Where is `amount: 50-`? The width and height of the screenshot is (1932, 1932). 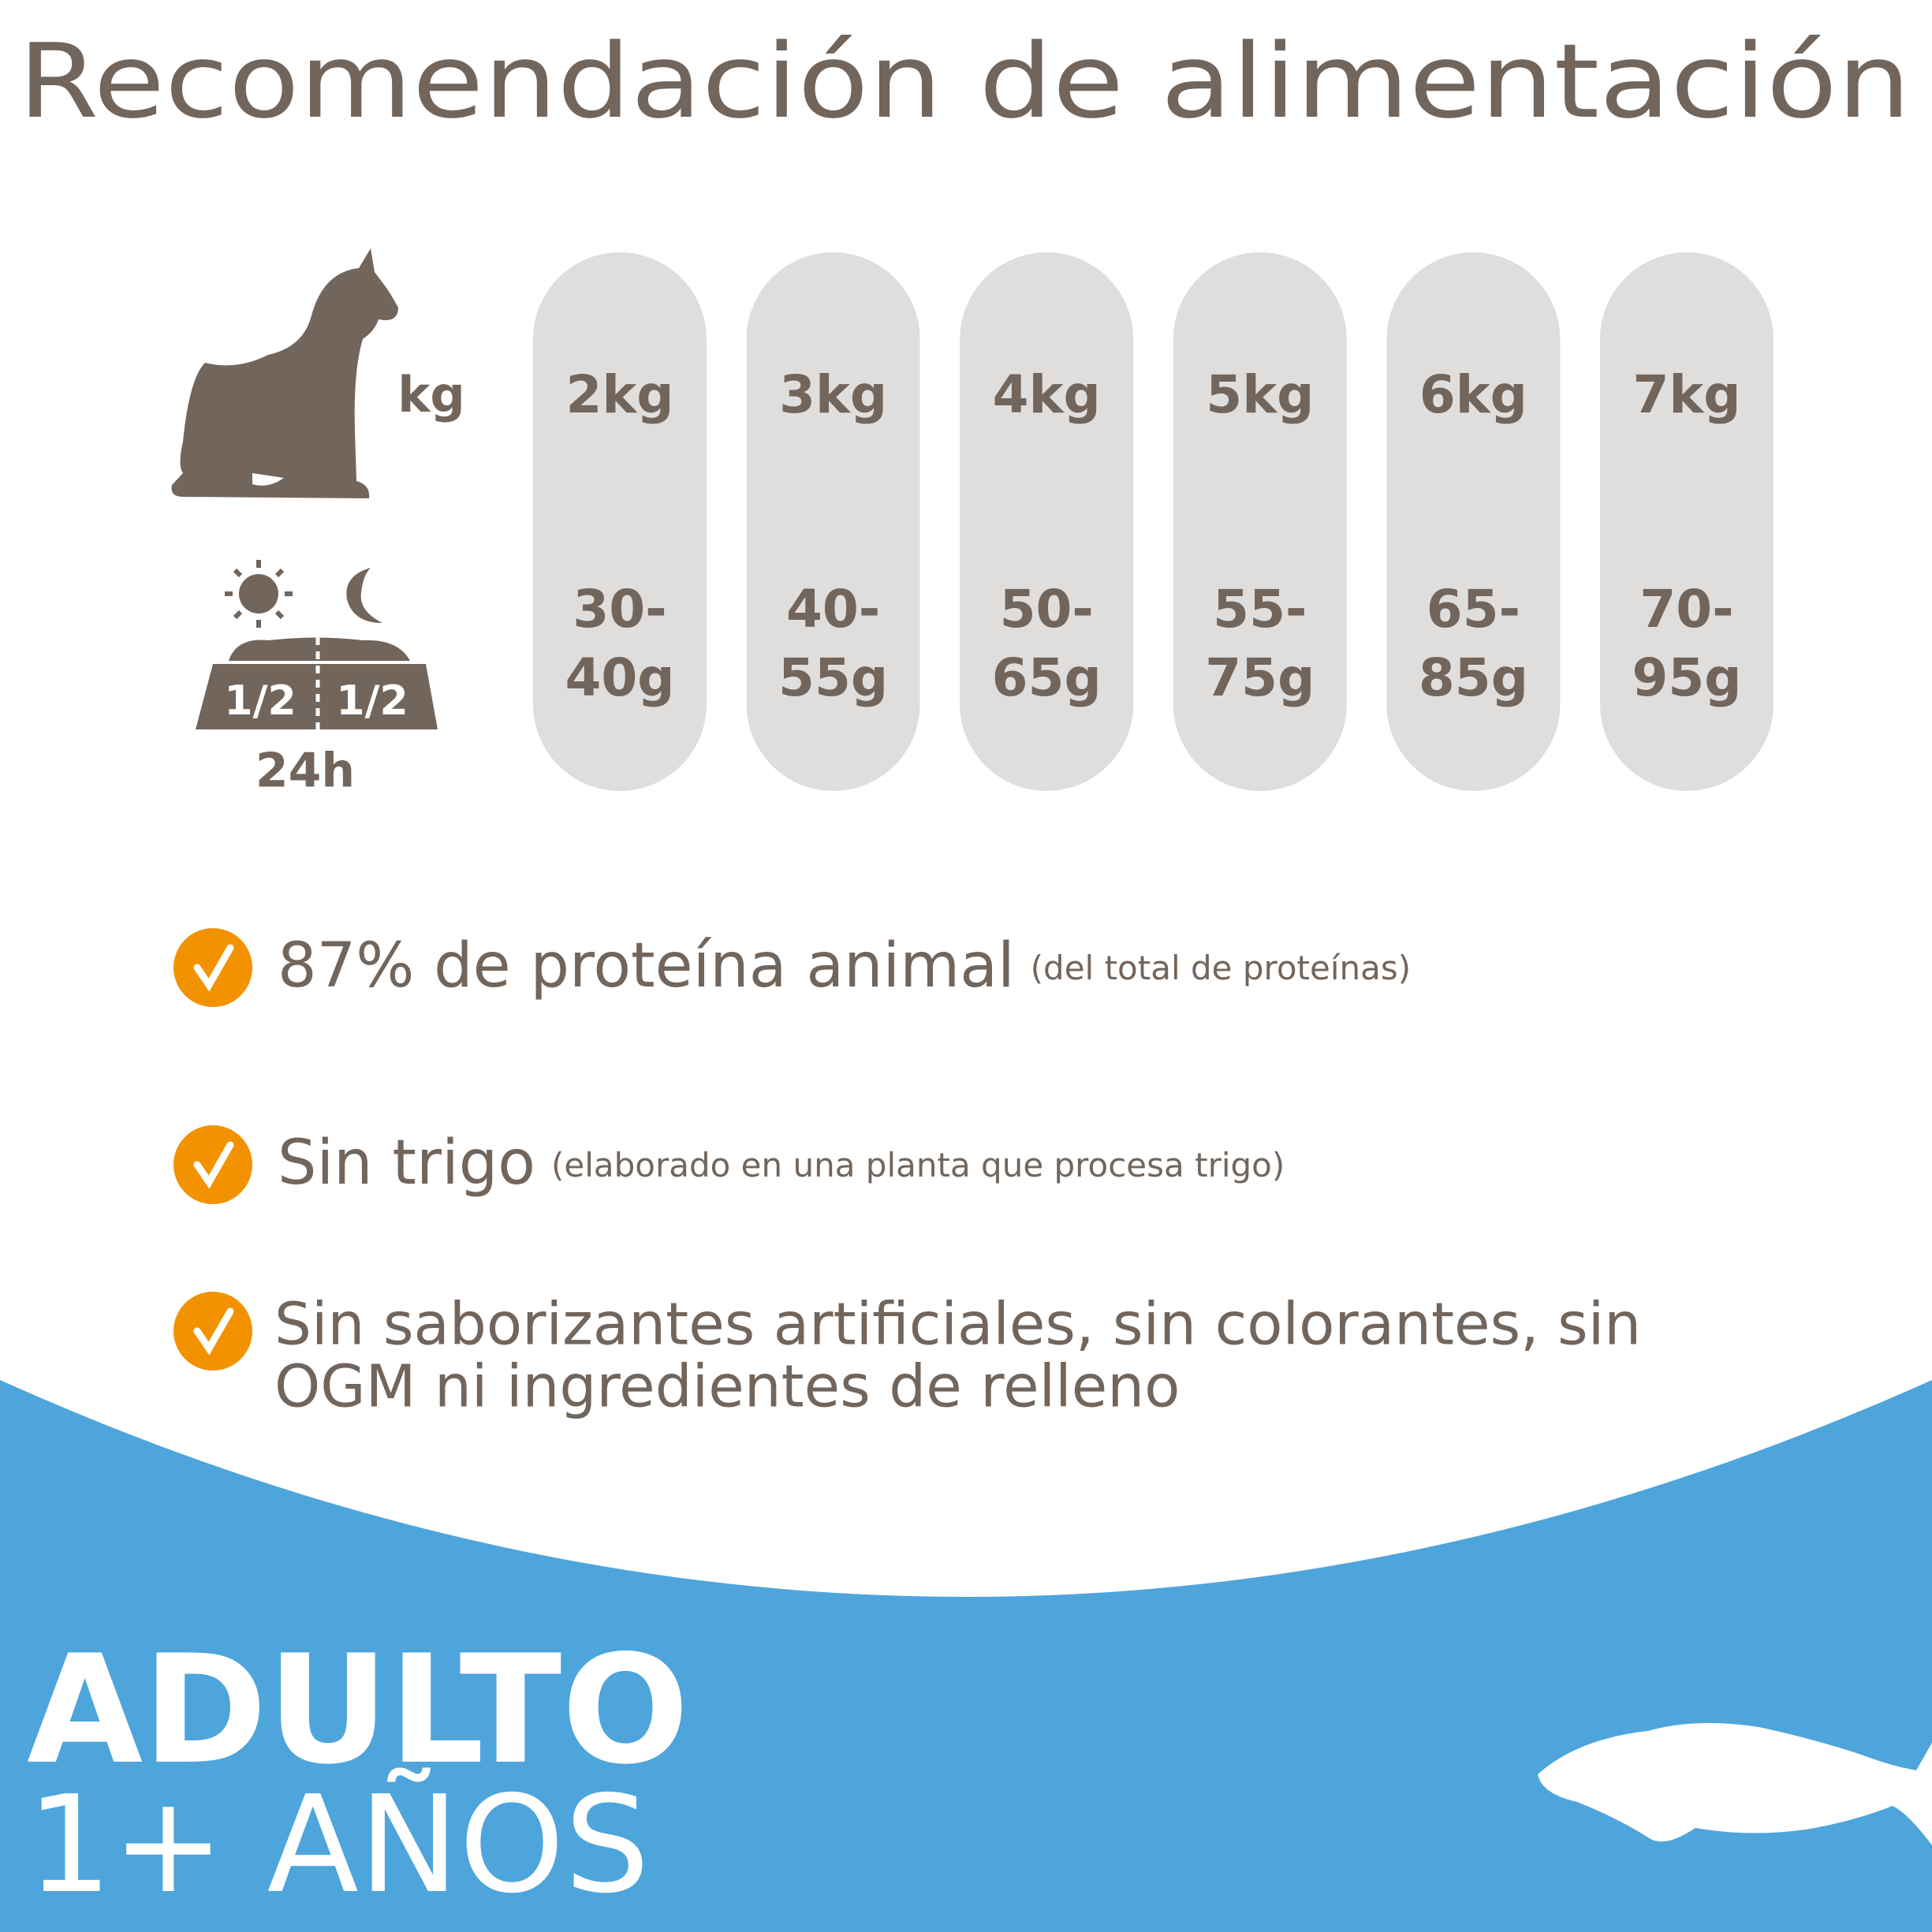 amount: 50- is located at coordinates (1047, 610).